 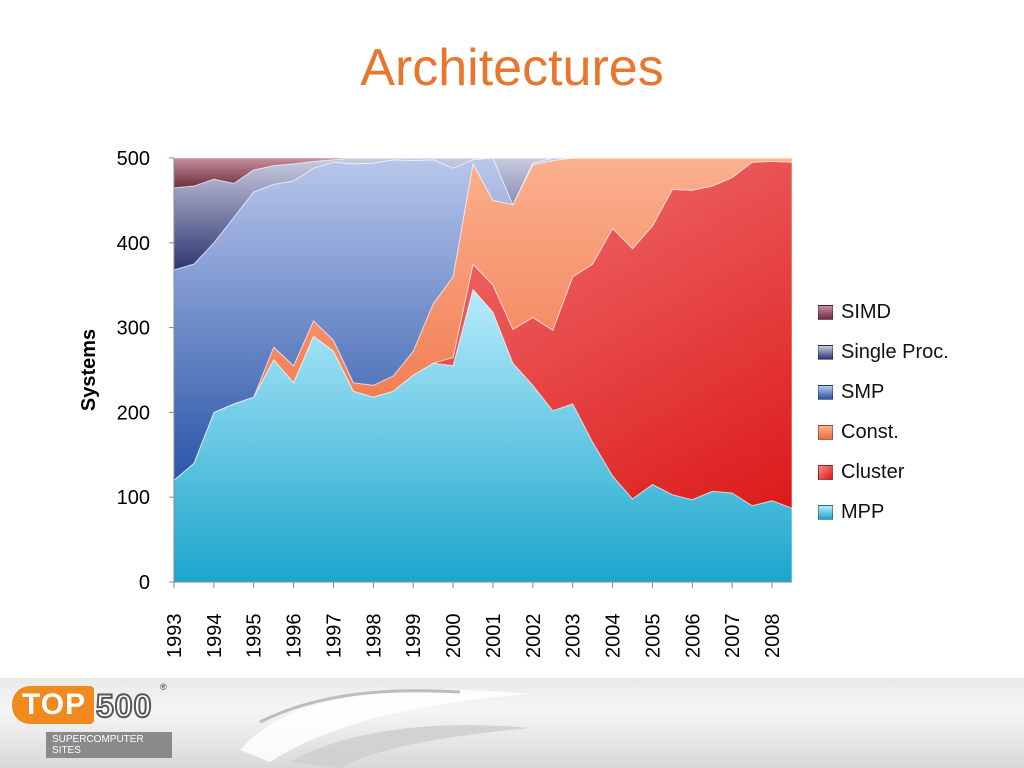 What do you see at coordinates (144, 583) in the screenshot?
I see `y-tick-label: 0` at bounding box center [144, 583].